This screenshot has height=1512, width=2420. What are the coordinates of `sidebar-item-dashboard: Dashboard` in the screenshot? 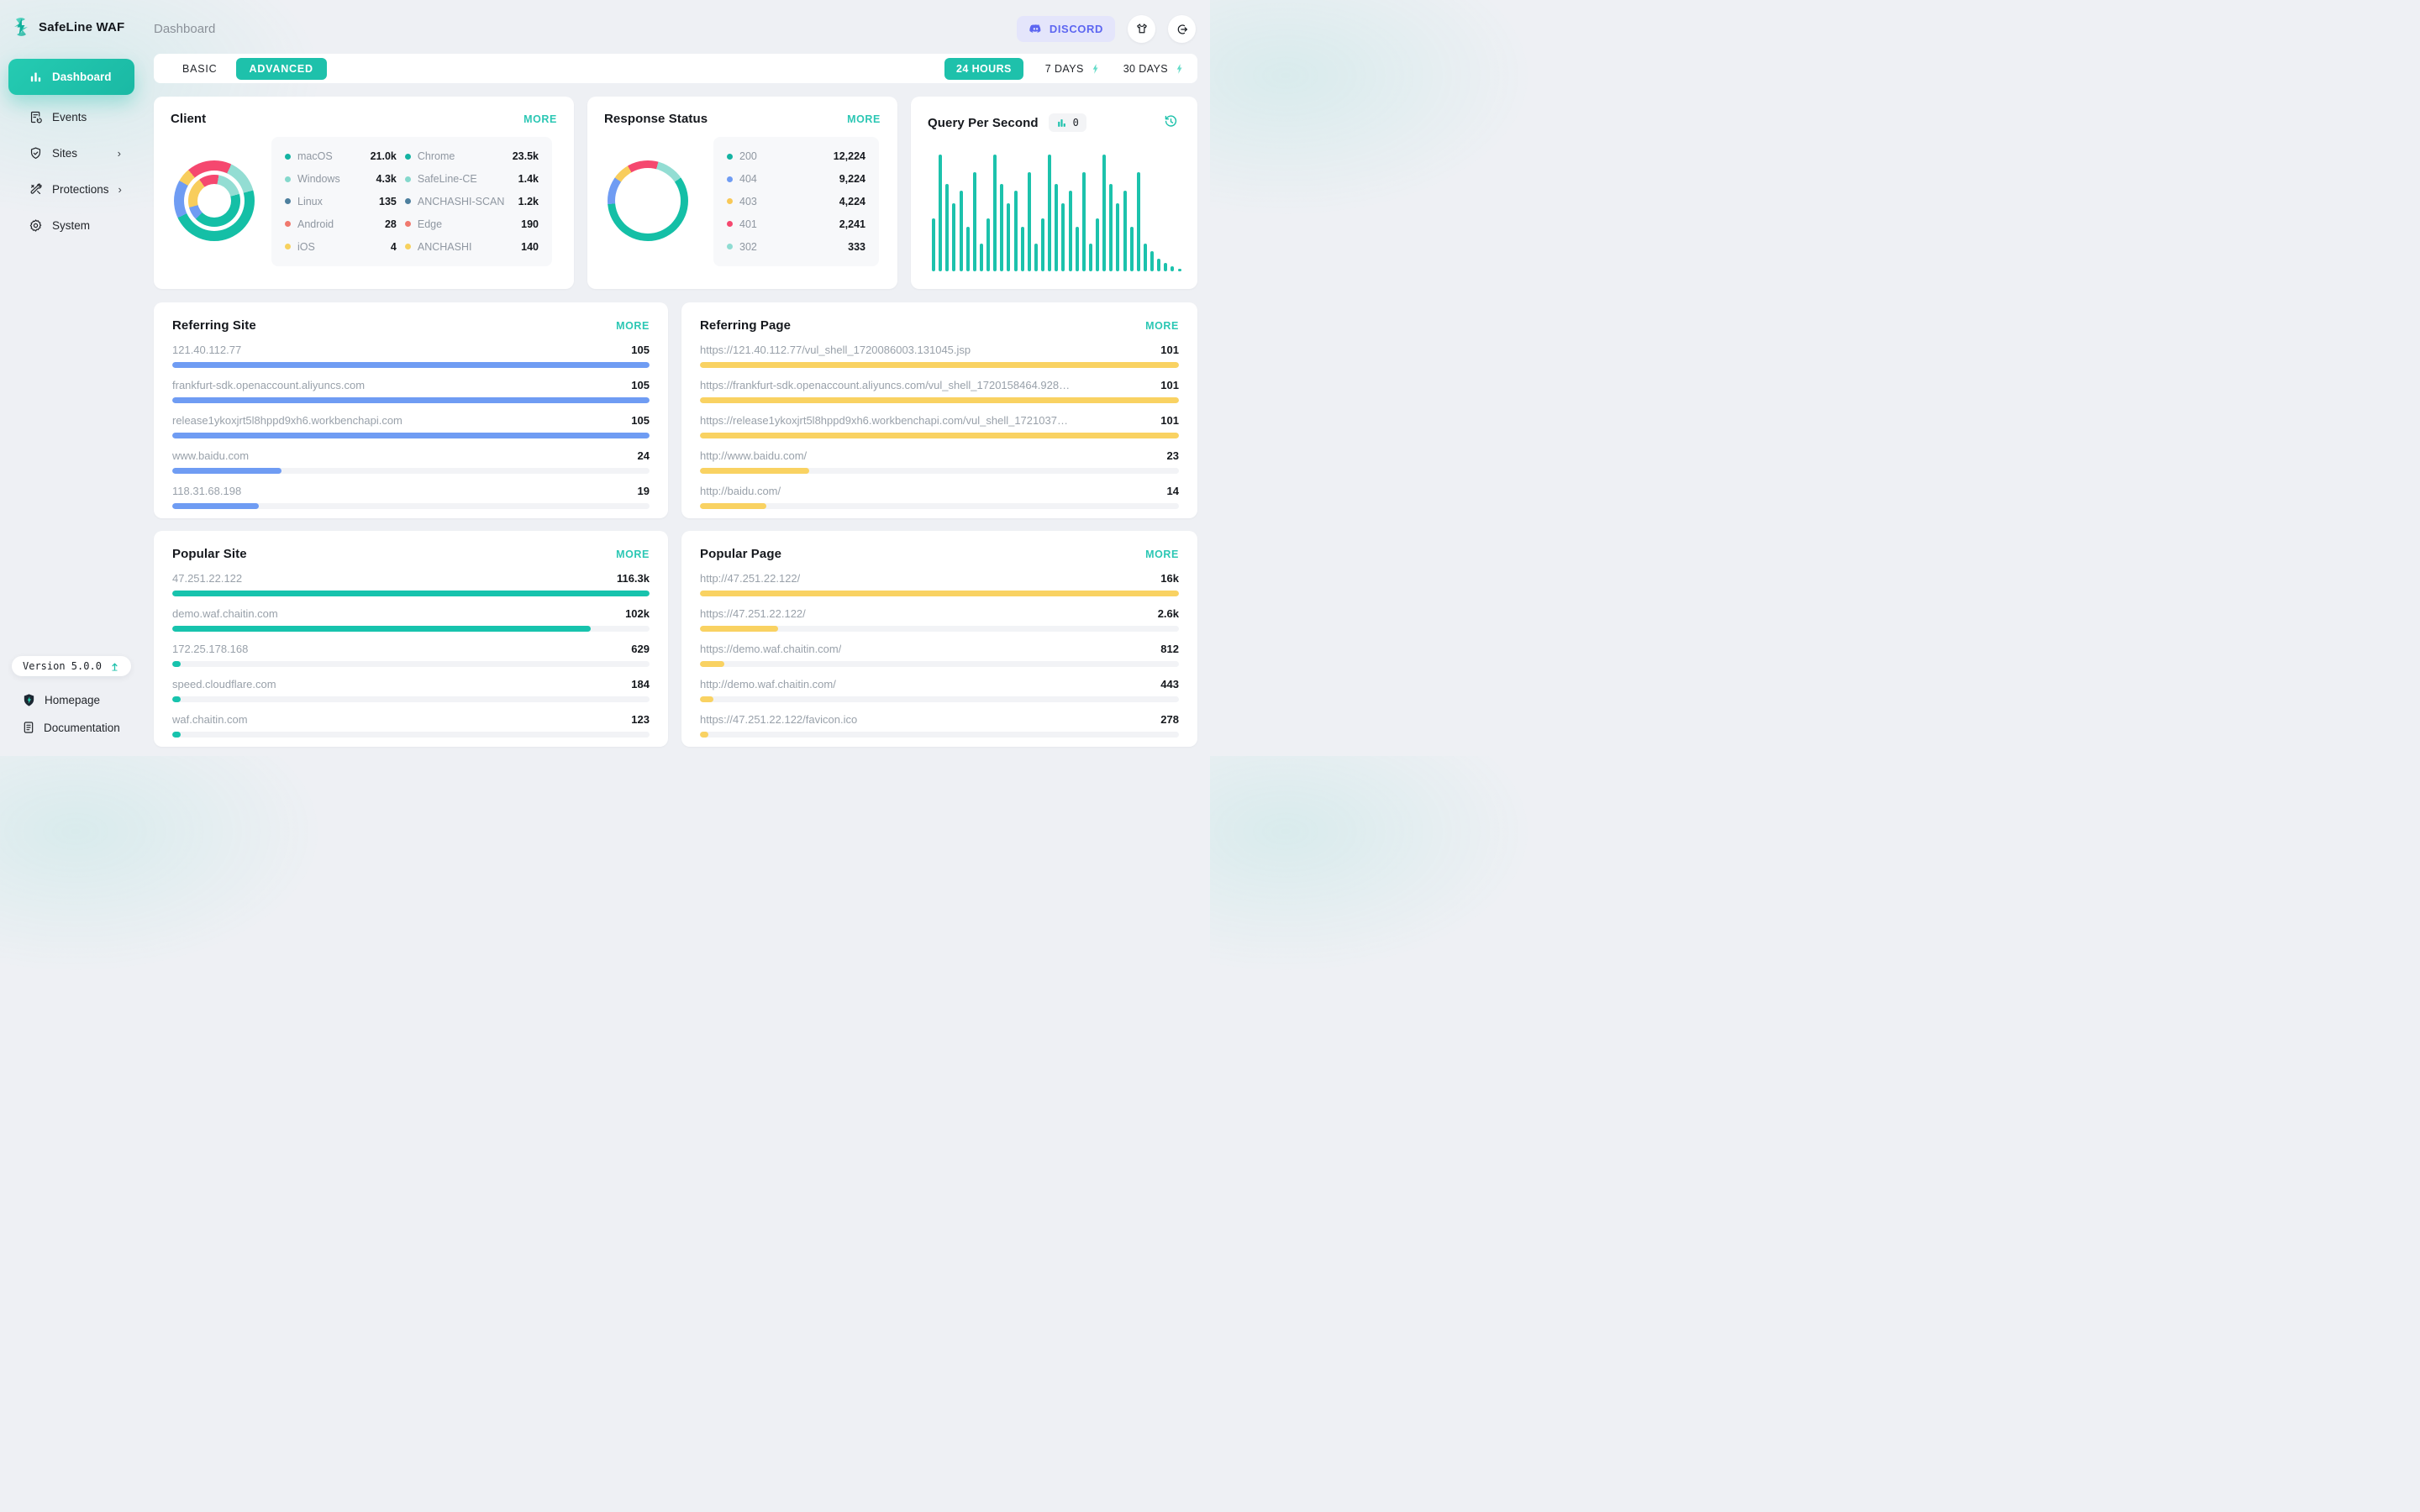 It's located at (71, 77).